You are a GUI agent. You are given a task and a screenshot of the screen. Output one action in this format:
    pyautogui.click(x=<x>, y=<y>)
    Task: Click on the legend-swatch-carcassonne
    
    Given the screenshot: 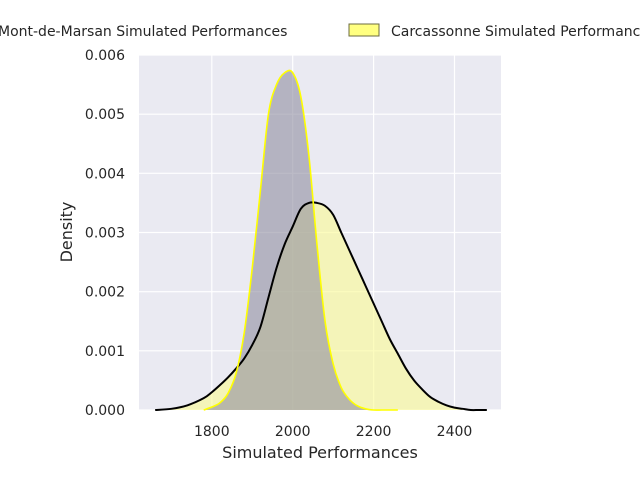 What is the action you would take?
    pyautogui.click(x=364, y=30)
    